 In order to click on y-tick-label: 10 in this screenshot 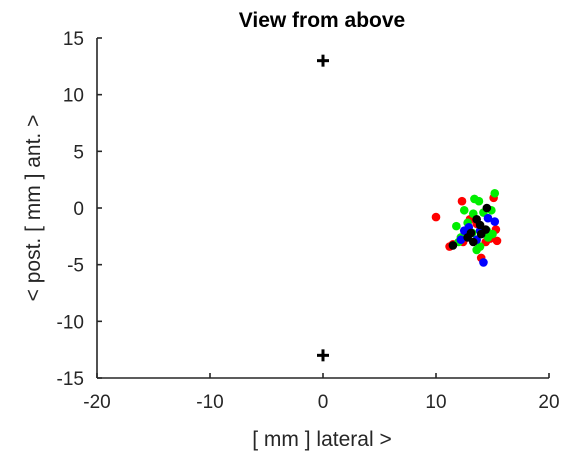, I will do `click(73, 96)`.